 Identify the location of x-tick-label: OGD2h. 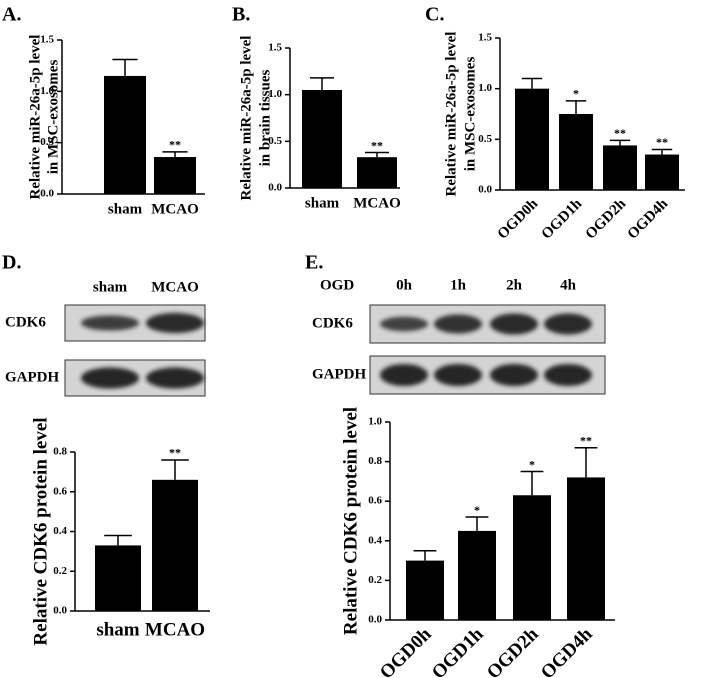
(513, 650).